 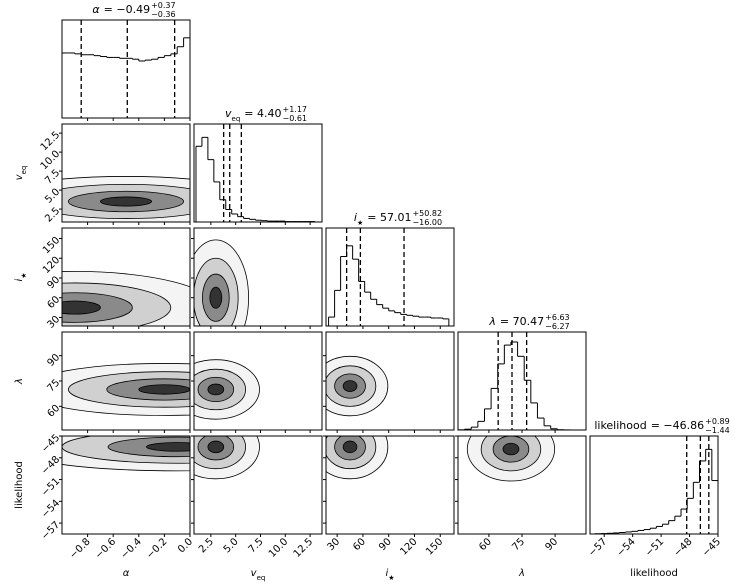 What do you see at coordinates (53, 322) in the screenshot?
I see `y-tick-label: 30` at bounding box center [53, 322].